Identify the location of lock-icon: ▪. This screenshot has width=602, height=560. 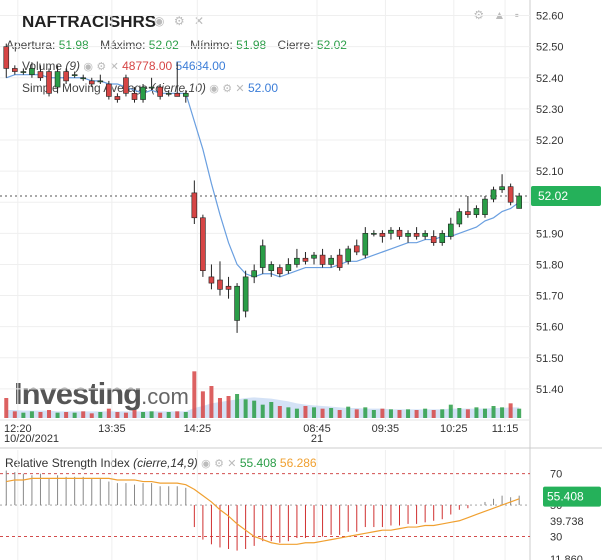
(518, 15).